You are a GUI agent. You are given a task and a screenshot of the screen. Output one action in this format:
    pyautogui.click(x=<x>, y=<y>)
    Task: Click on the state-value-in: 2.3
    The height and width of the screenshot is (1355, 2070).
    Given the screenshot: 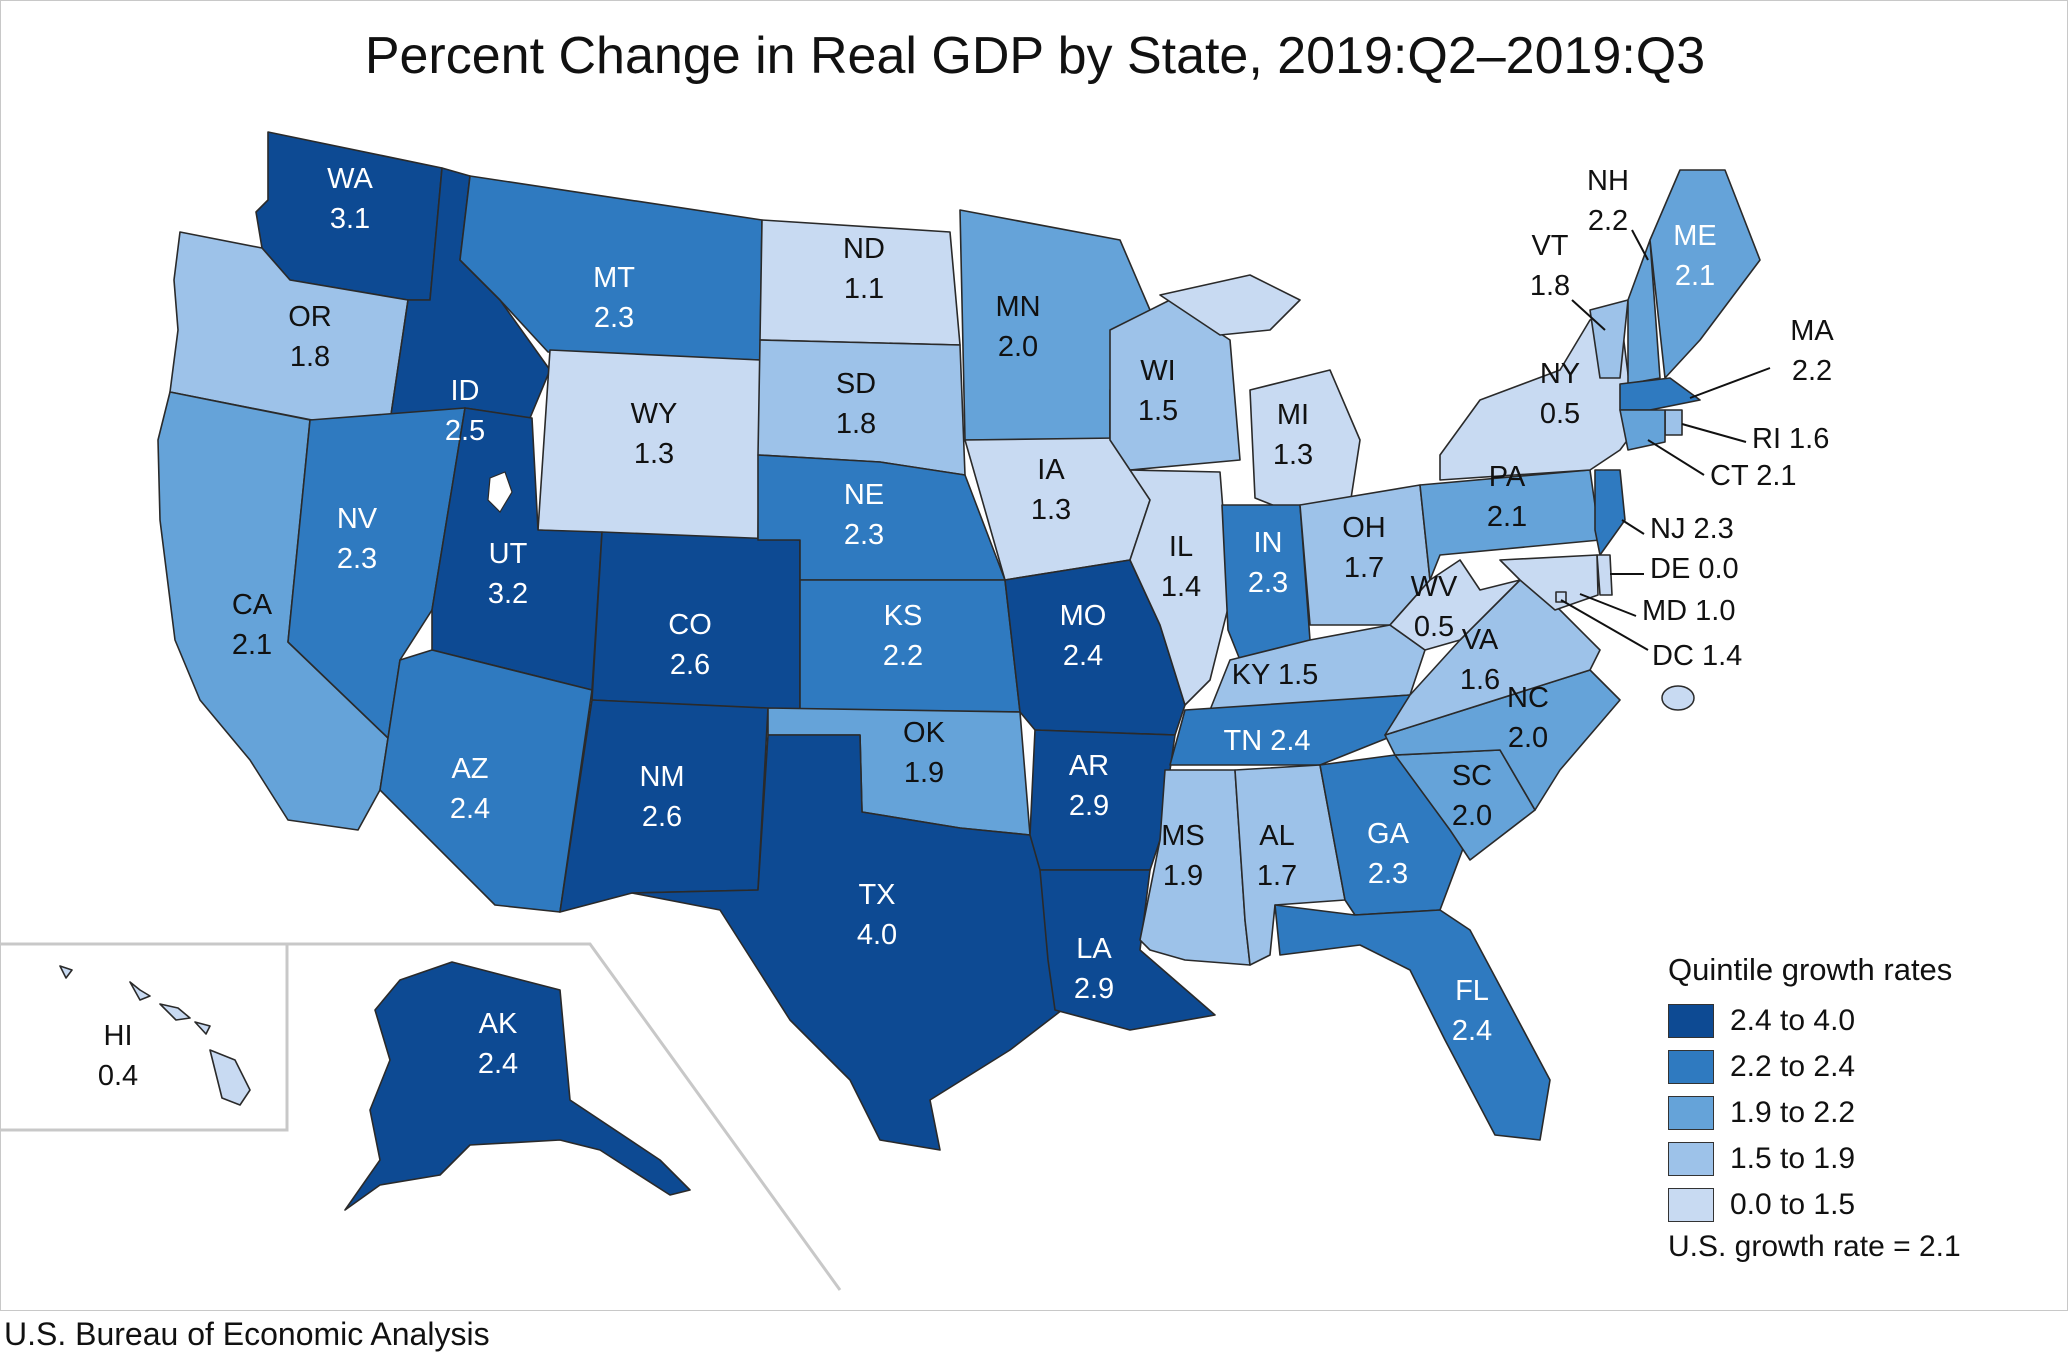 What is the action you would take?
    pyautogui.click(x=1268, y=583)
    